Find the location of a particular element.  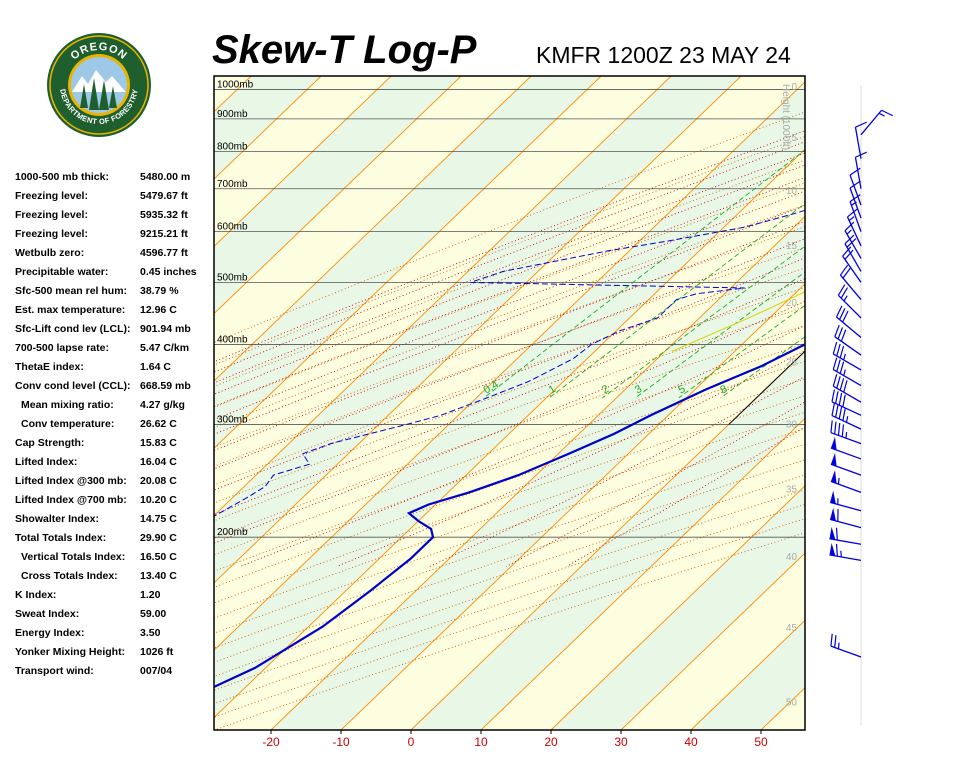

height-tick-label: 50 is located at coordinates (792, 703).